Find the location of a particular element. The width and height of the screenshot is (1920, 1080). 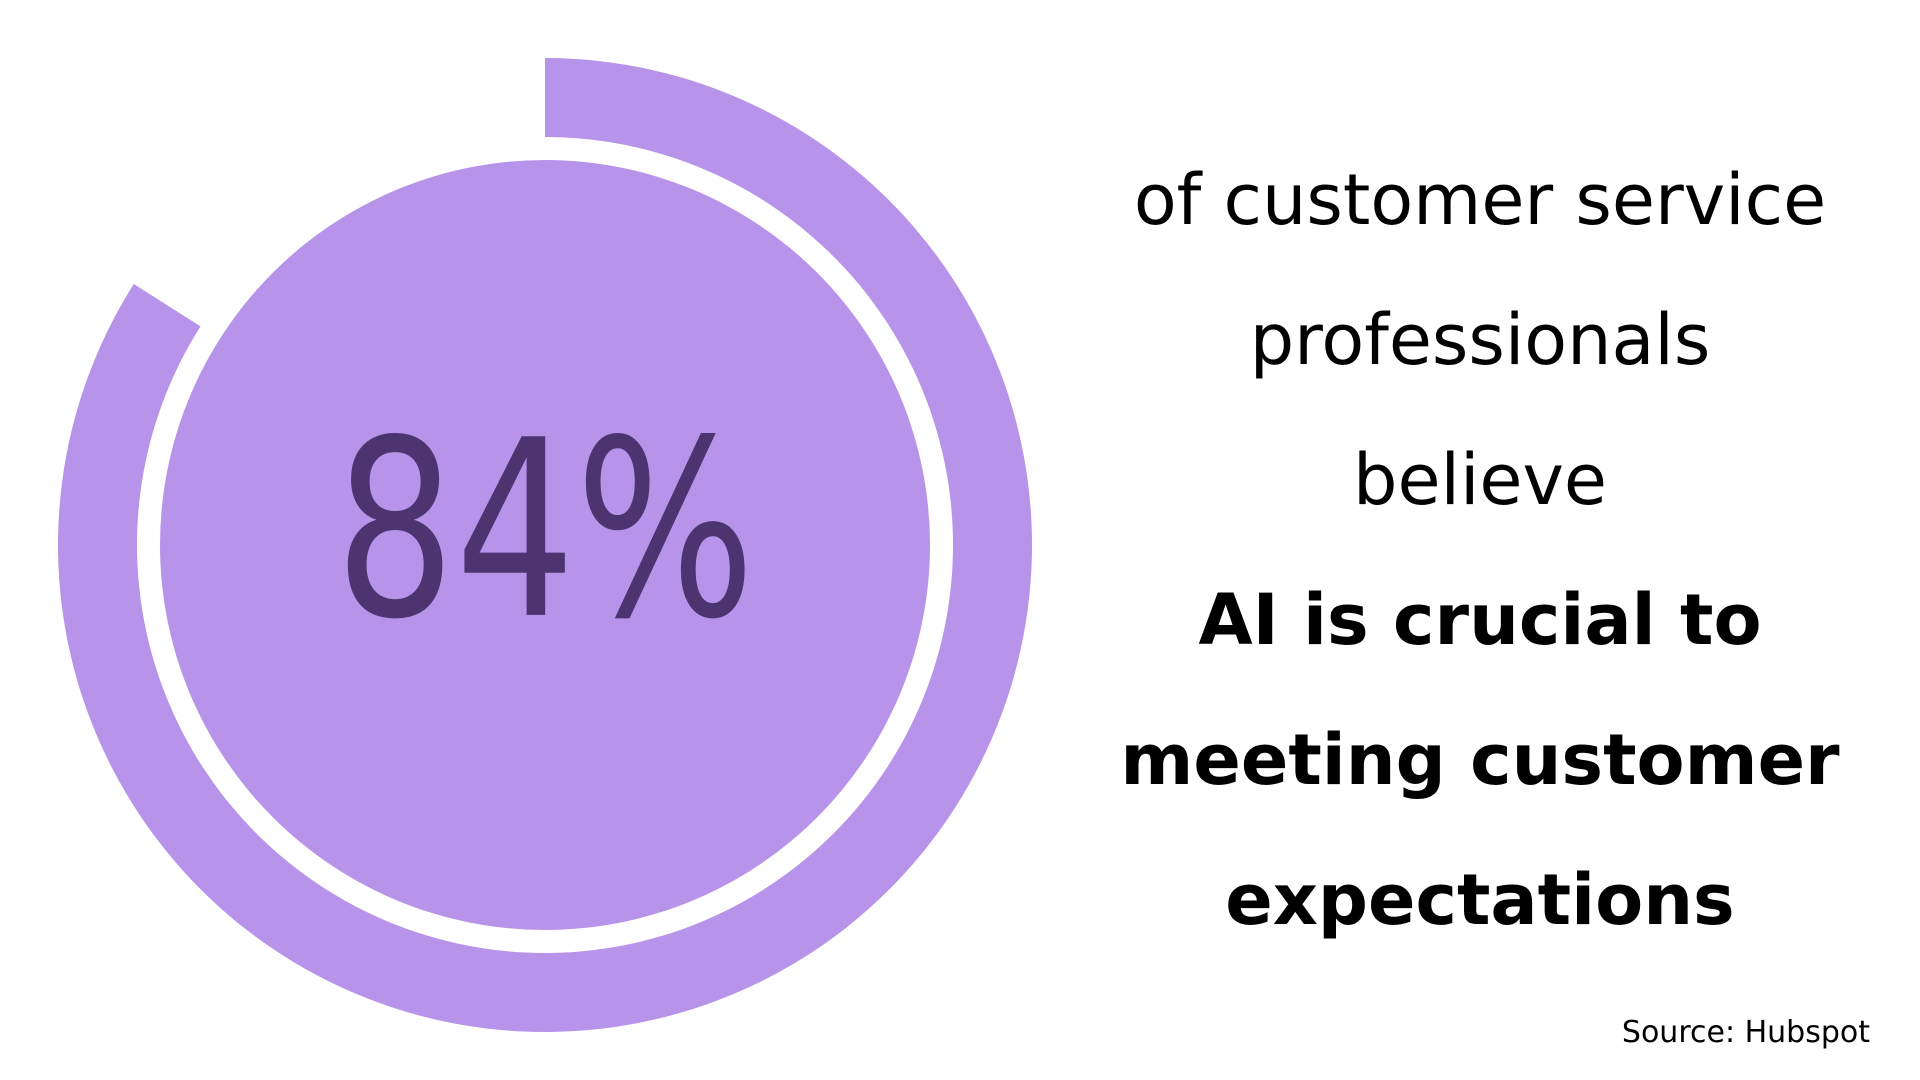

center-value-label: 84% is located at coordinates (545, 530).